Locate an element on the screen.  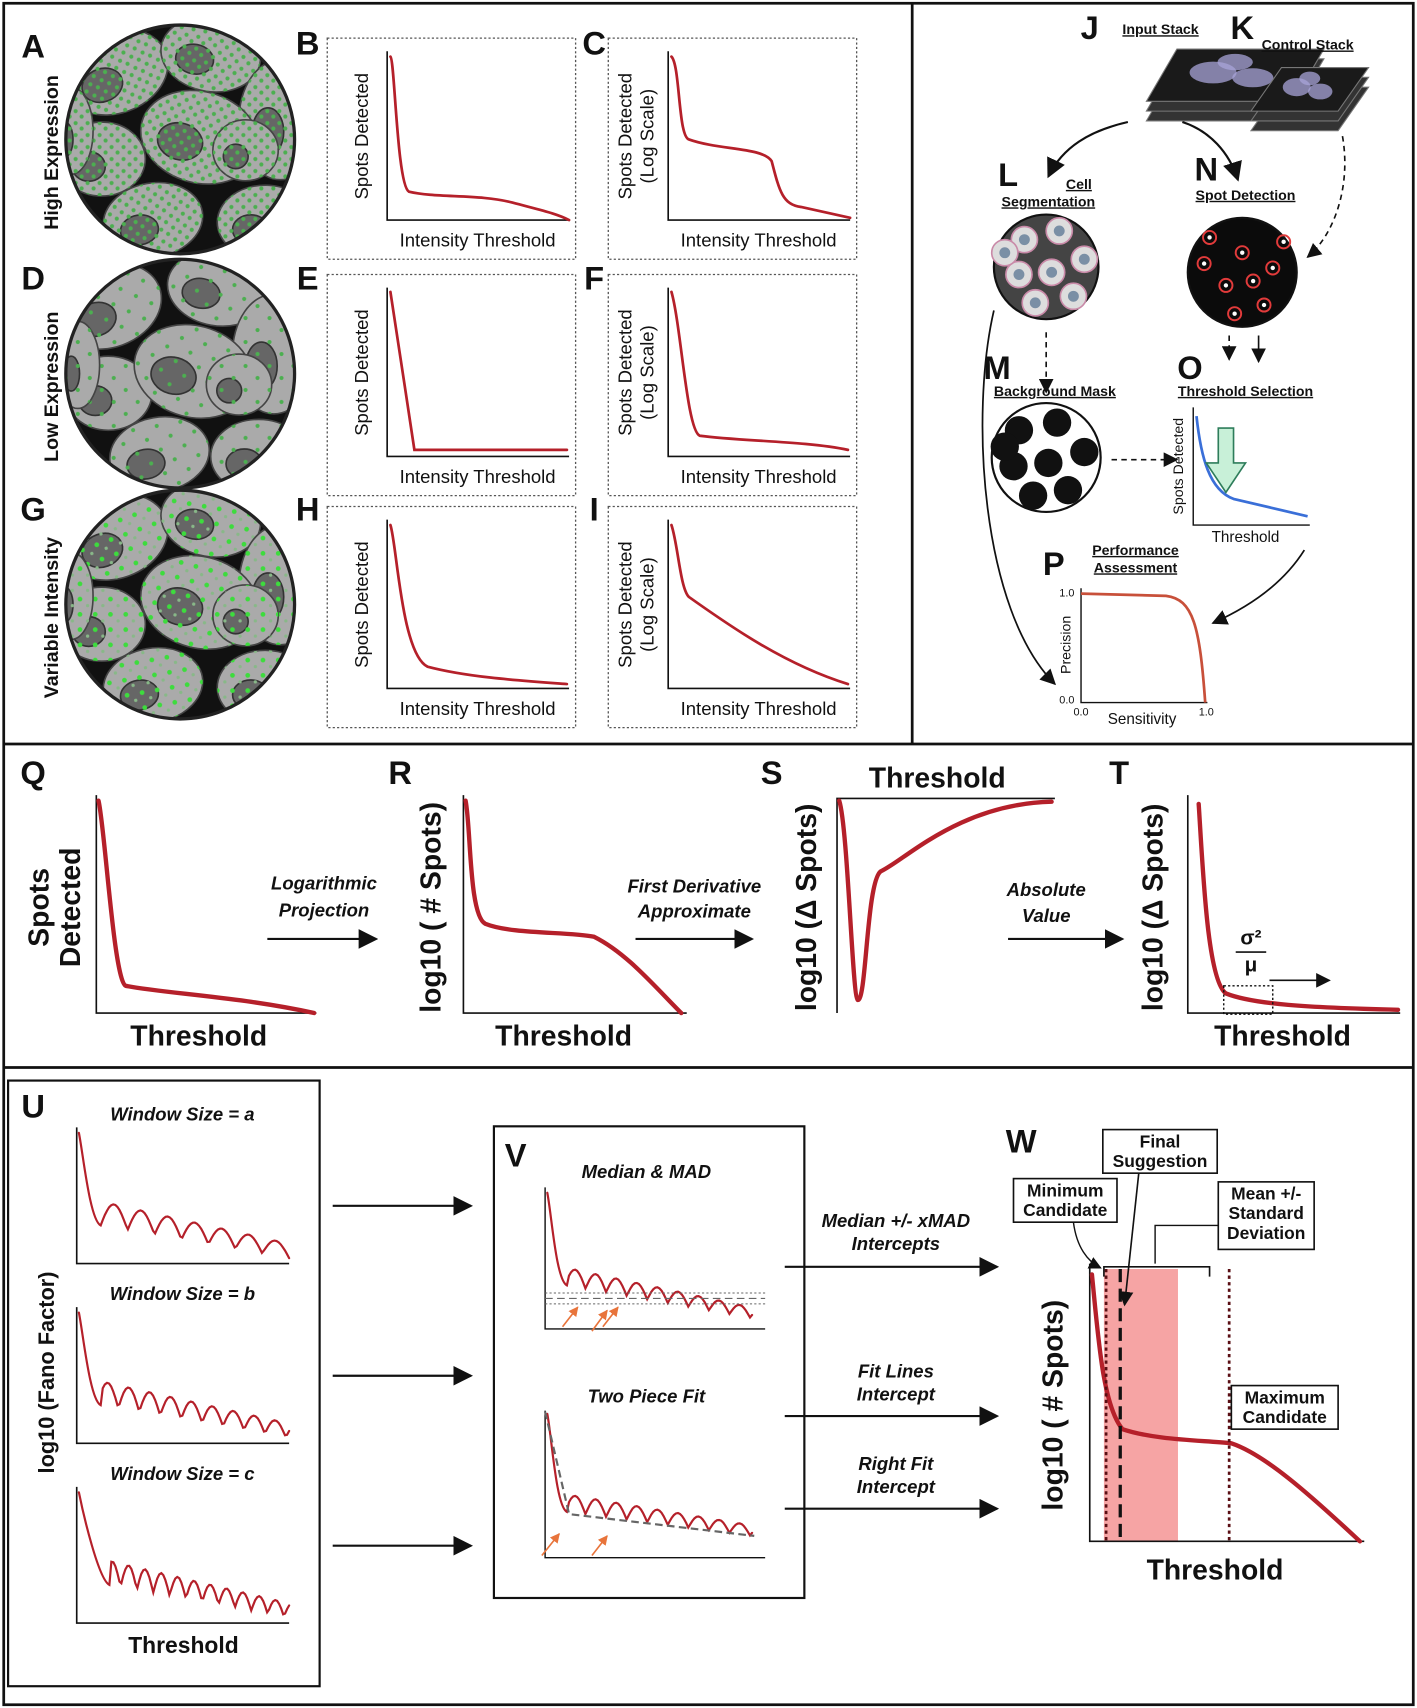
panel-letter: C is located at coordinates (594, 42).